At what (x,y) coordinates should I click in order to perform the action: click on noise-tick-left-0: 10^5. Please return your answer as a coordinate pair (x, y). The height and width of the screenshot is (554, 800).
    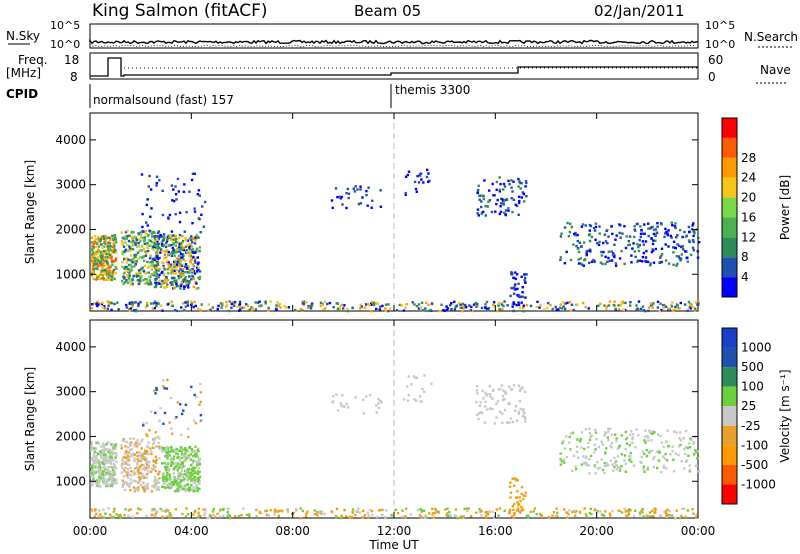
    Looking at the image, I should click on (65, 25).